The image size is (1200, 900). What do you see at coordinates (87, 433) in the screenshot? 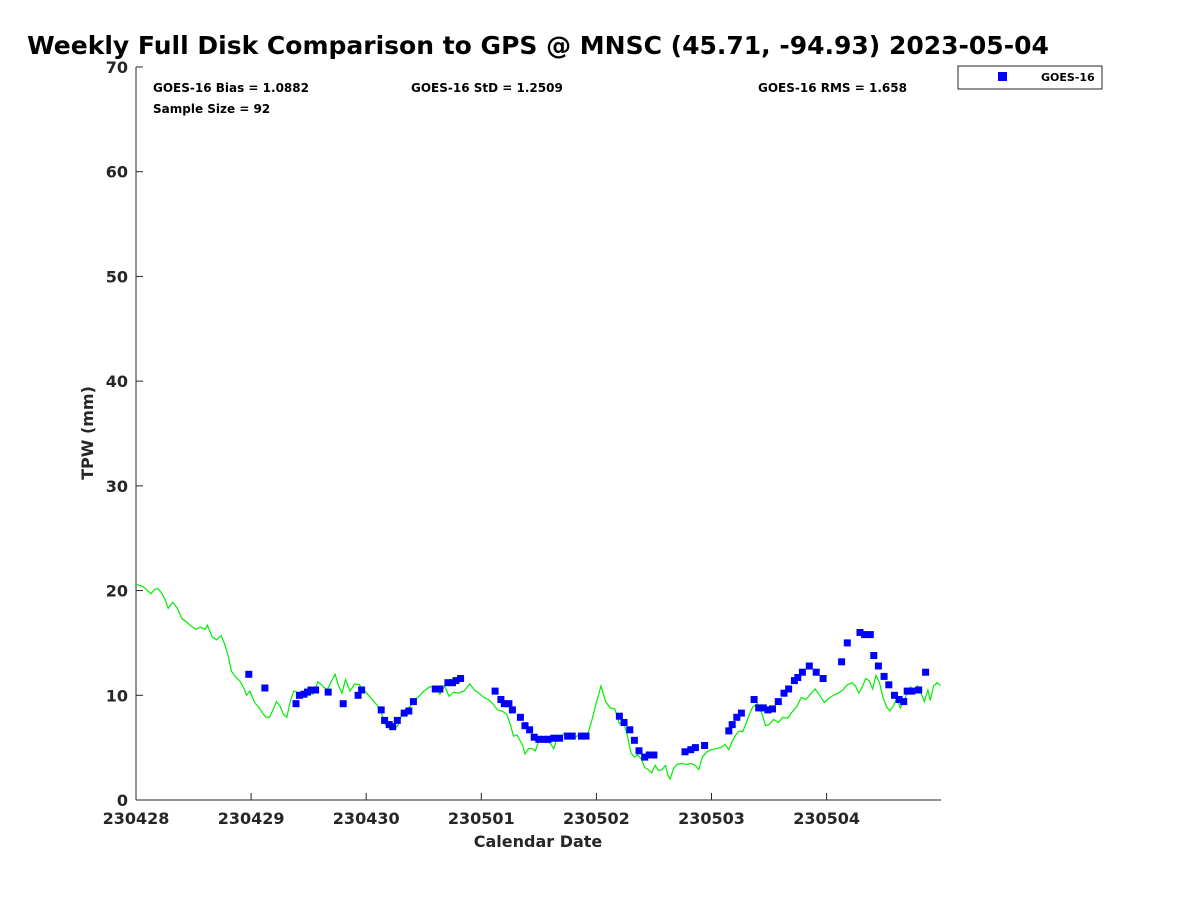
I see `y-axis-label: TPW (mm)` at bounding box center [87, 433].